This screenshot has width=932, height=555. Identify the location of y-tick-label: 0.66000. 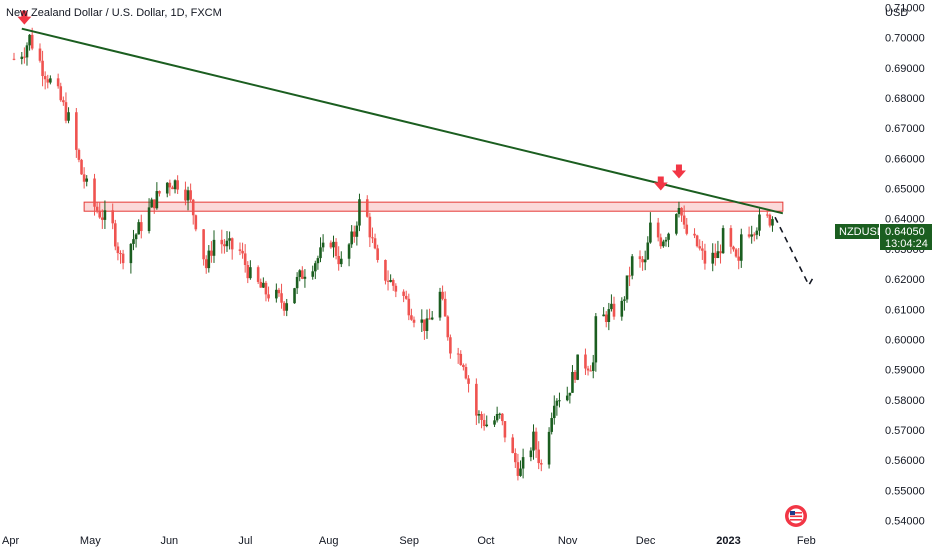
(905, 159).